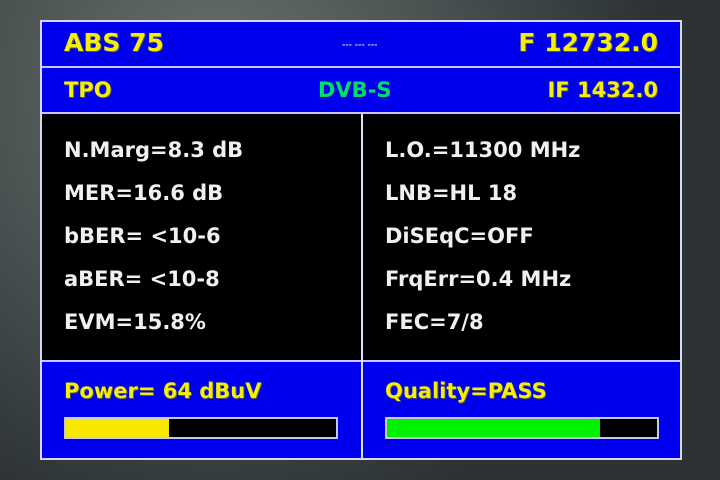 Image resolution: width=720 pixels, height=480 pixels. Describe the element at coordinates (355, 90) in the screenshot. I see `standard: DVB-S` at that location.